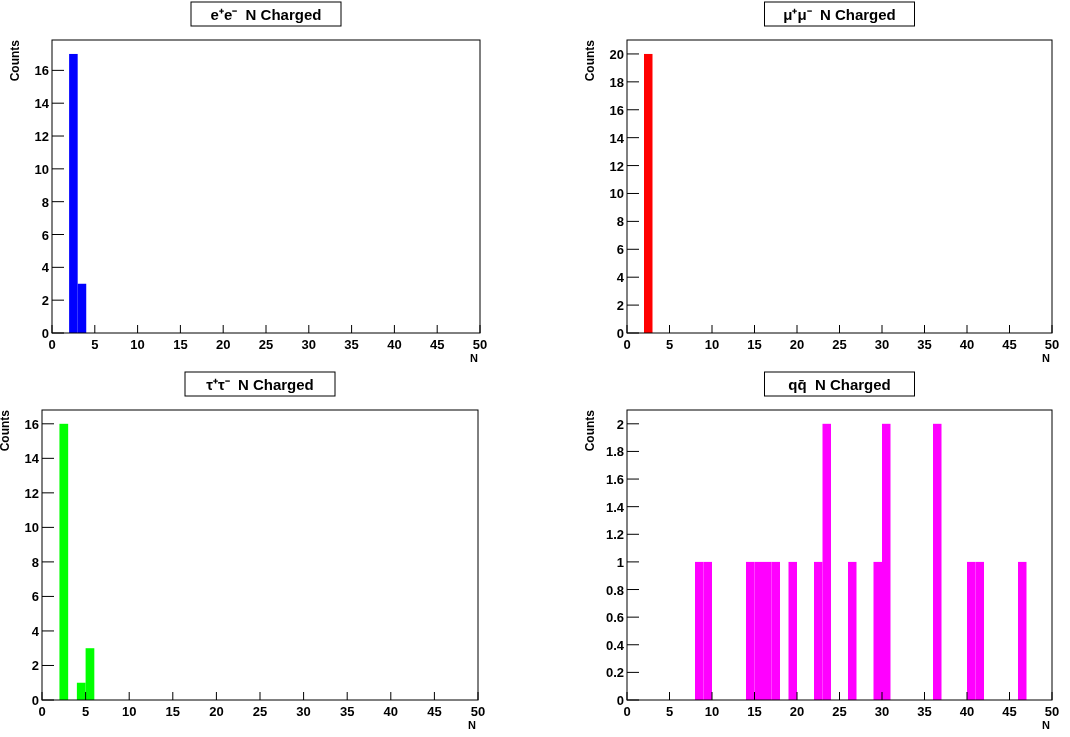 The image size is (1070, 737). Describe the element at coordinates (614, 452) in the screenshot. I see `y-tick-label: 1.8` at that location.